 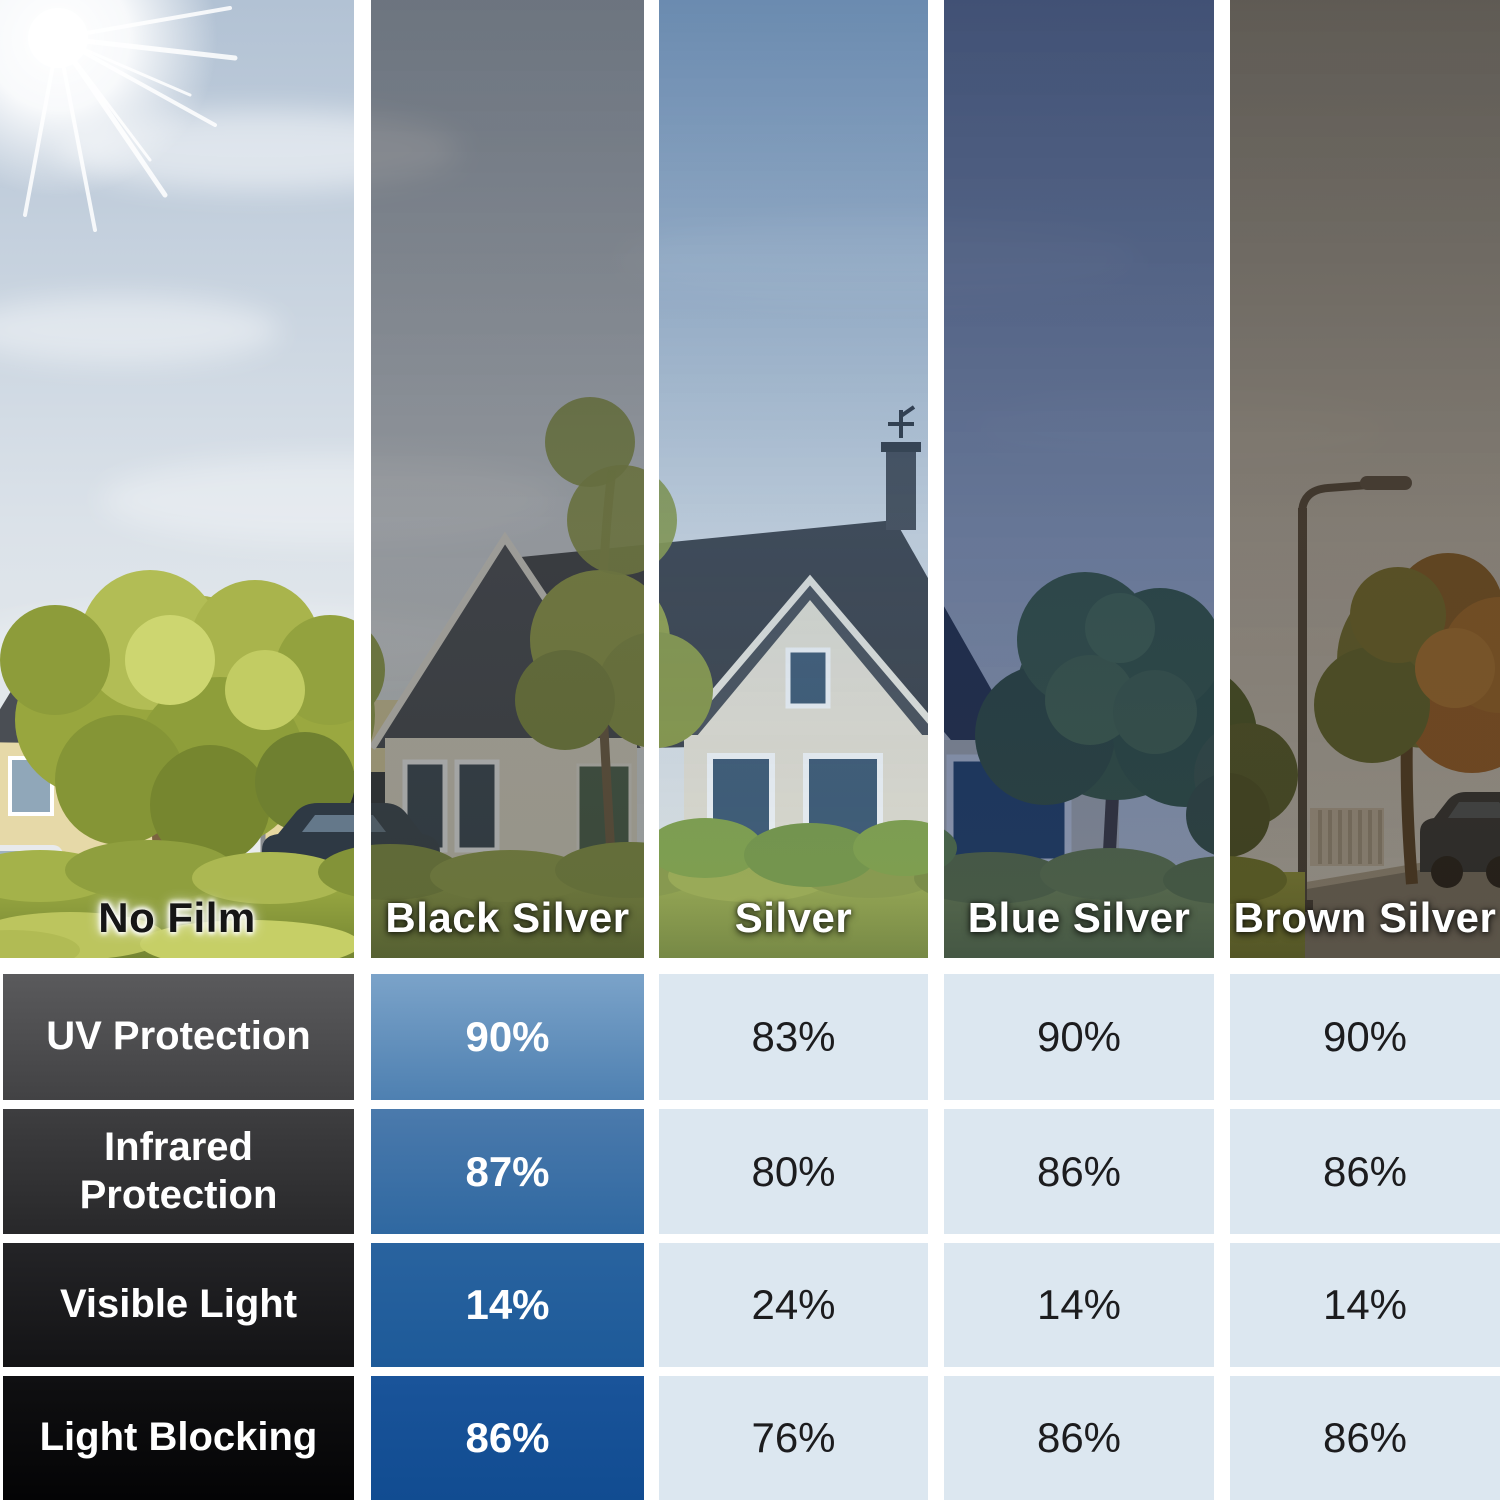 What do you see at coordinates (793, 917) in the screenshot?
I see `film-strip-label: Silver` at bounding box center [793, 917].